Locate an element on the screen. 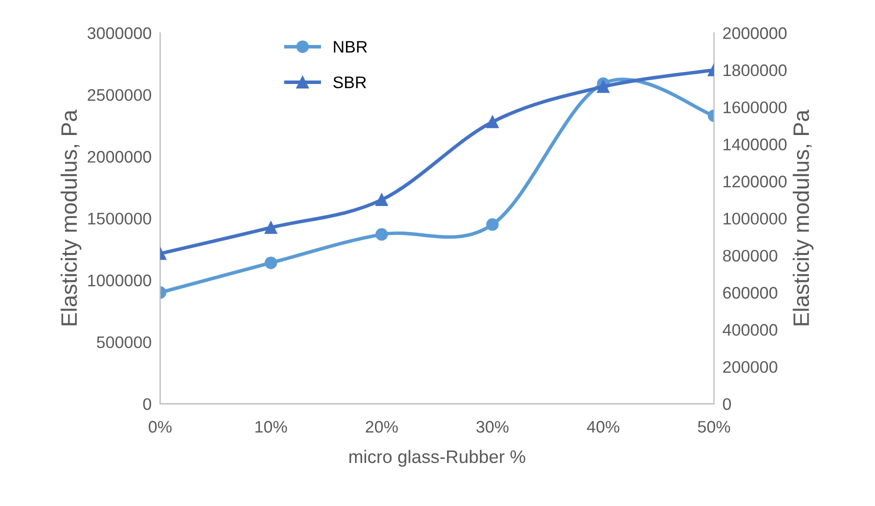 The height and width of the screenshot is (506, 875). y2-tick-label: 1400000 is located at coordinates (755, 144).